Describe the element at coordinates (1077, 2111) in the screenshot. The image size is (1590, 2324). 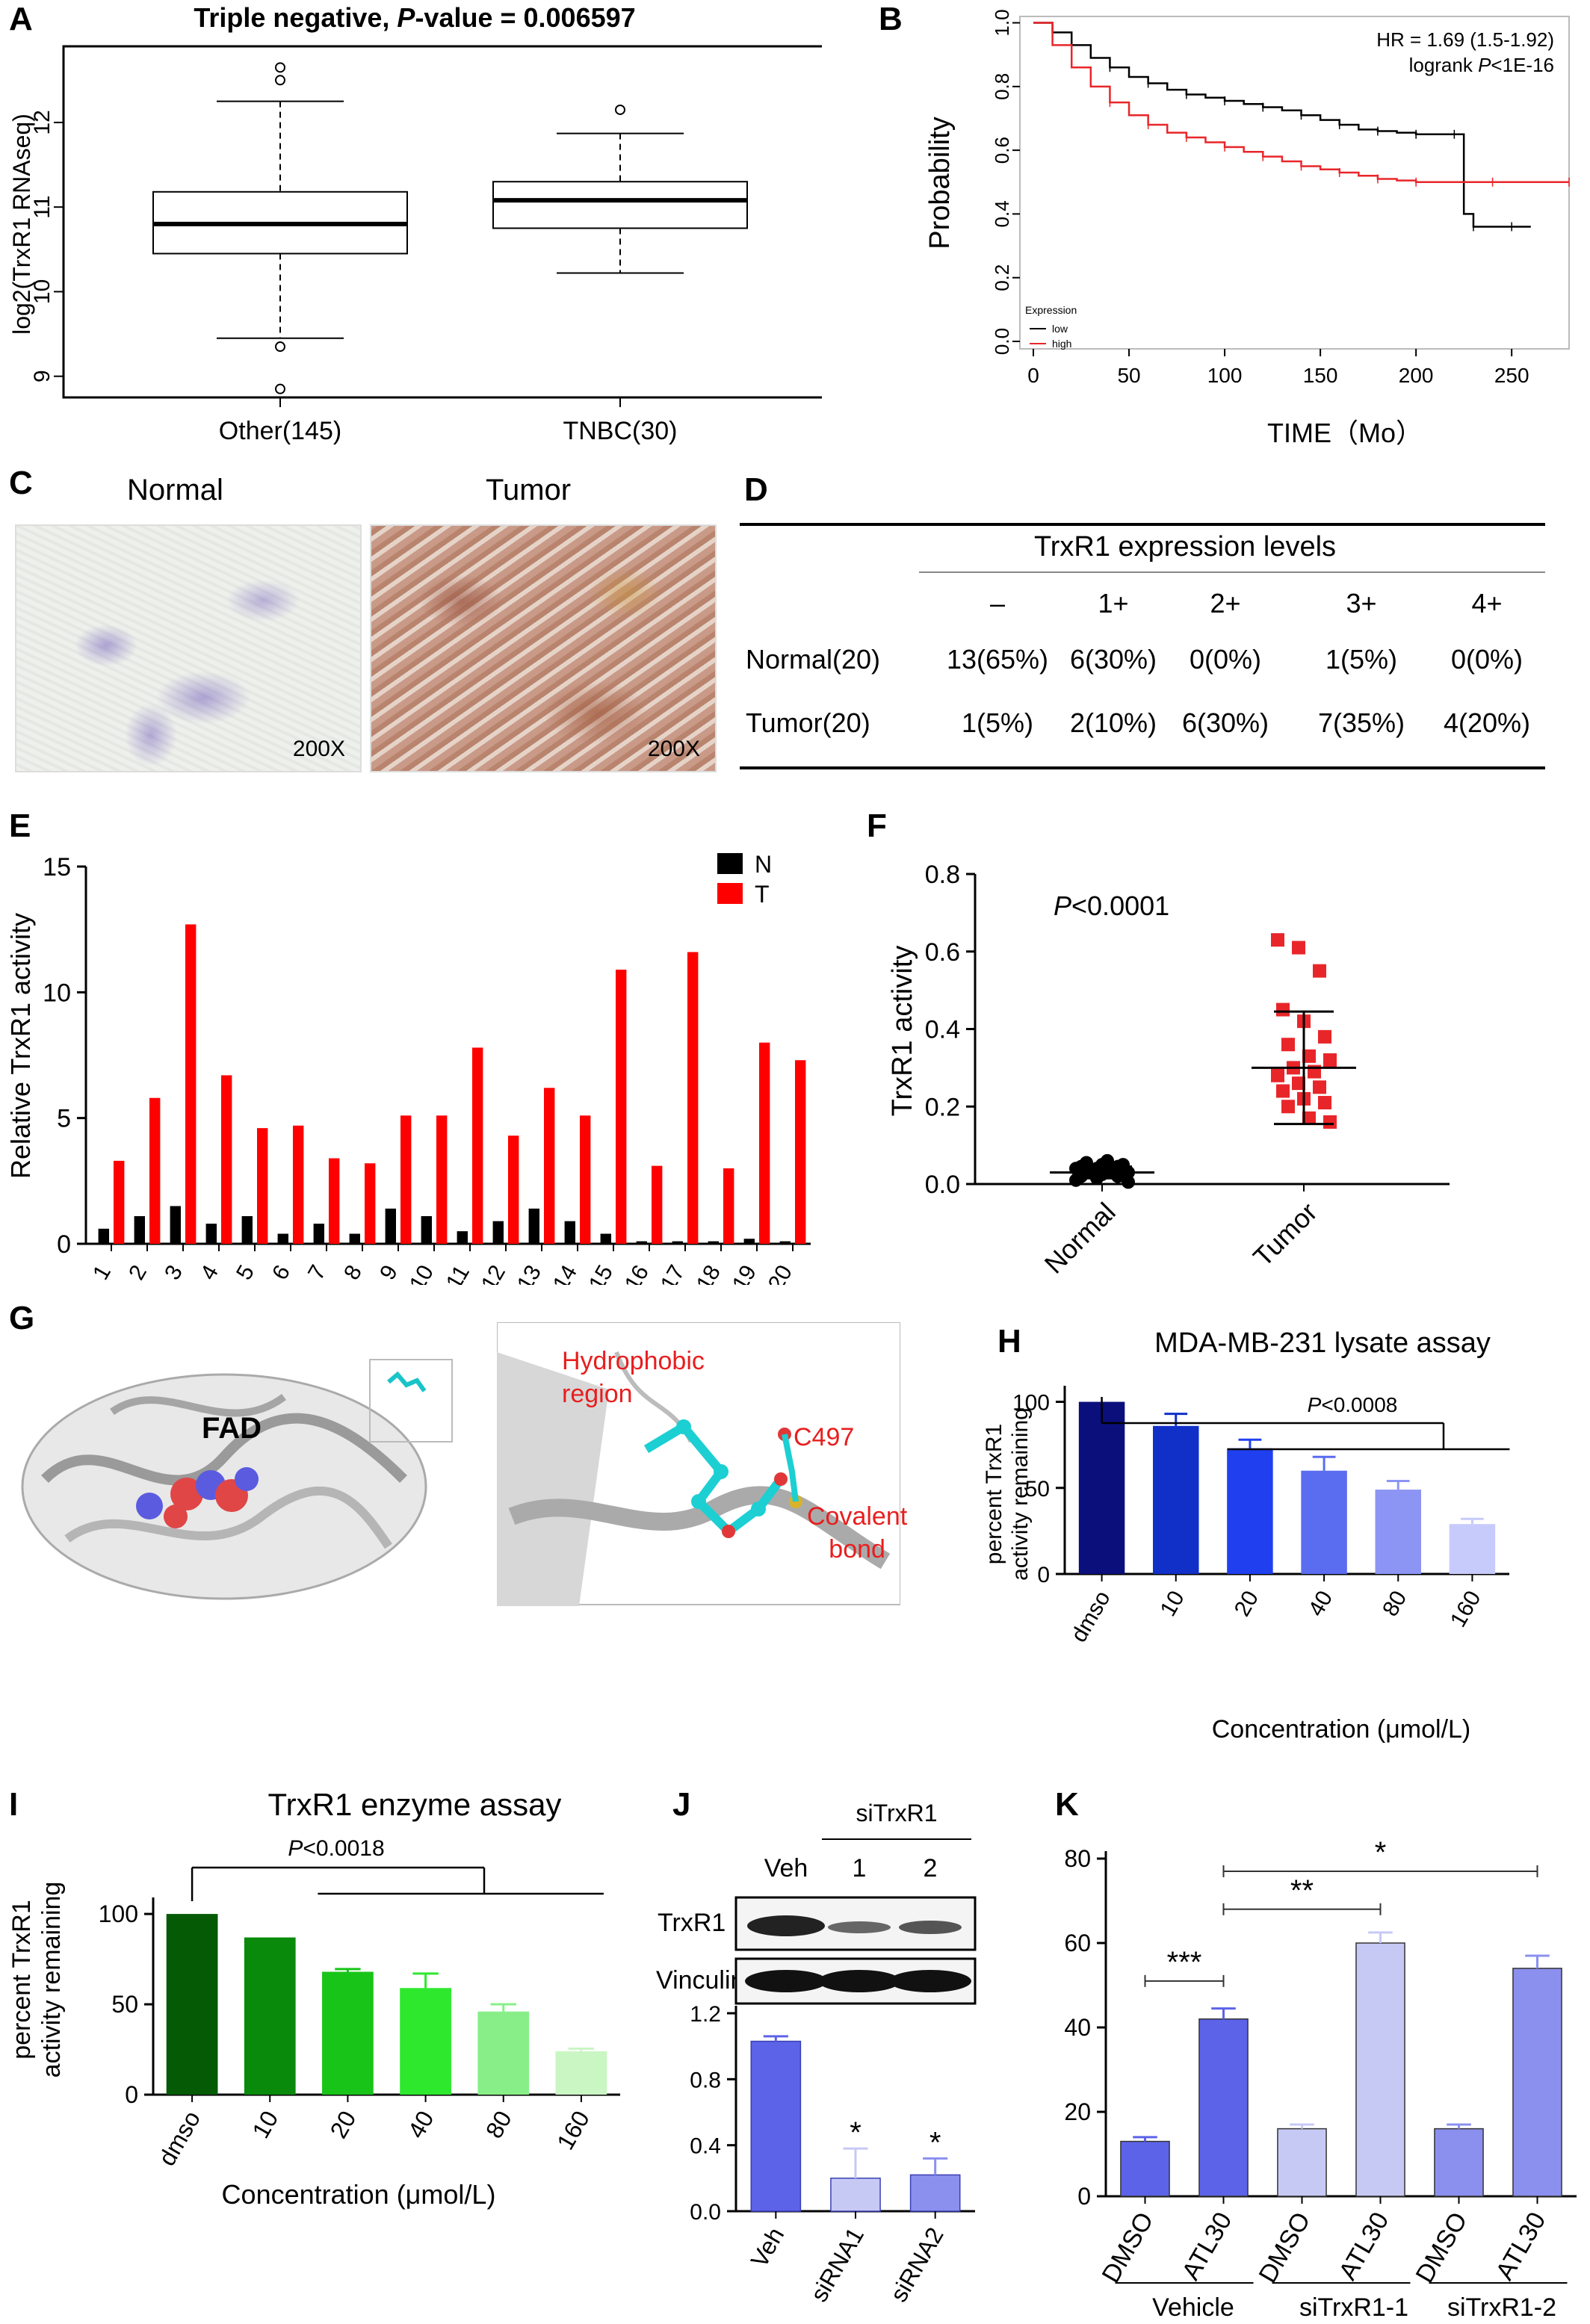
I see `ytick-label: 20` at that location.